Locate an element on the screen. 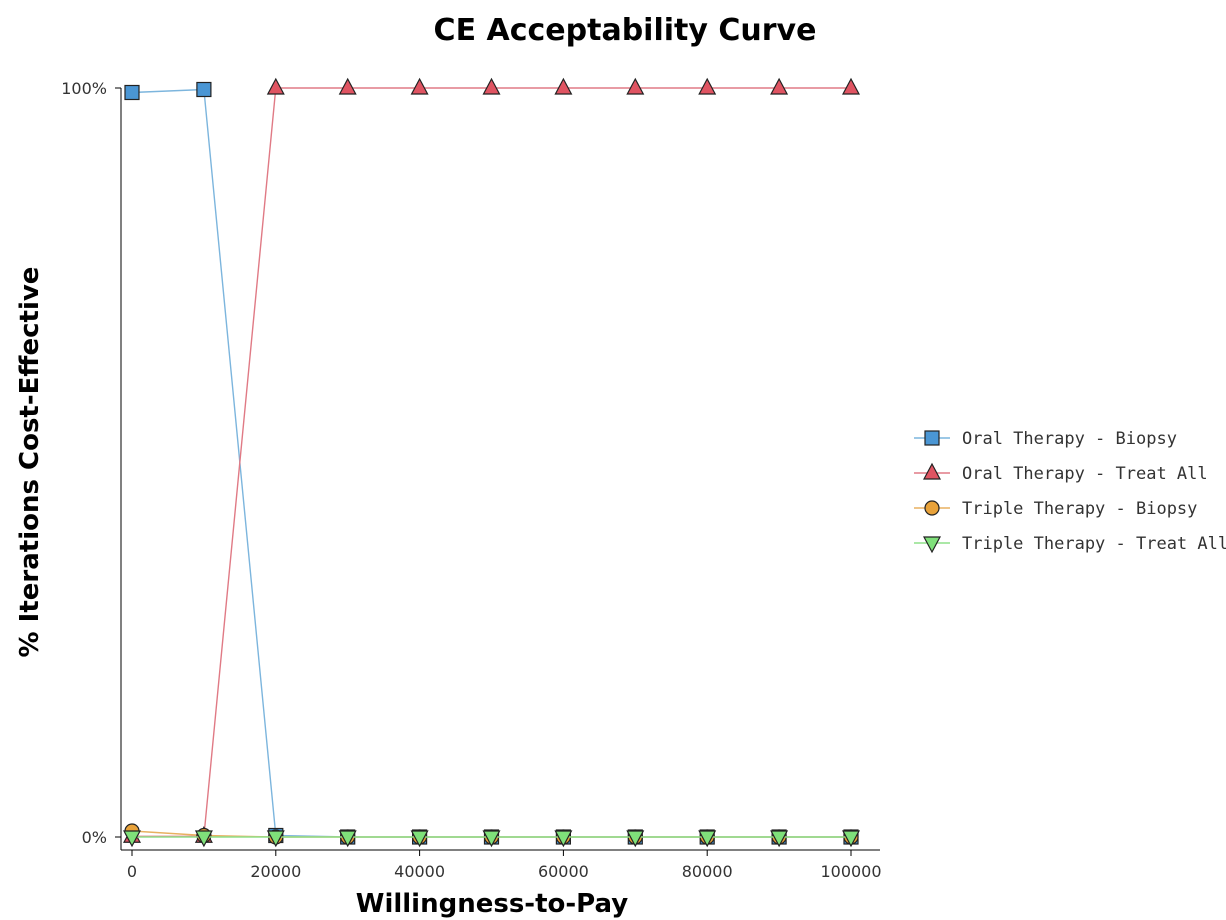 This screenshot has height=920, width=1226. legend-label: Triple Therapy - Treat All is located at coordinates (1094, 544).